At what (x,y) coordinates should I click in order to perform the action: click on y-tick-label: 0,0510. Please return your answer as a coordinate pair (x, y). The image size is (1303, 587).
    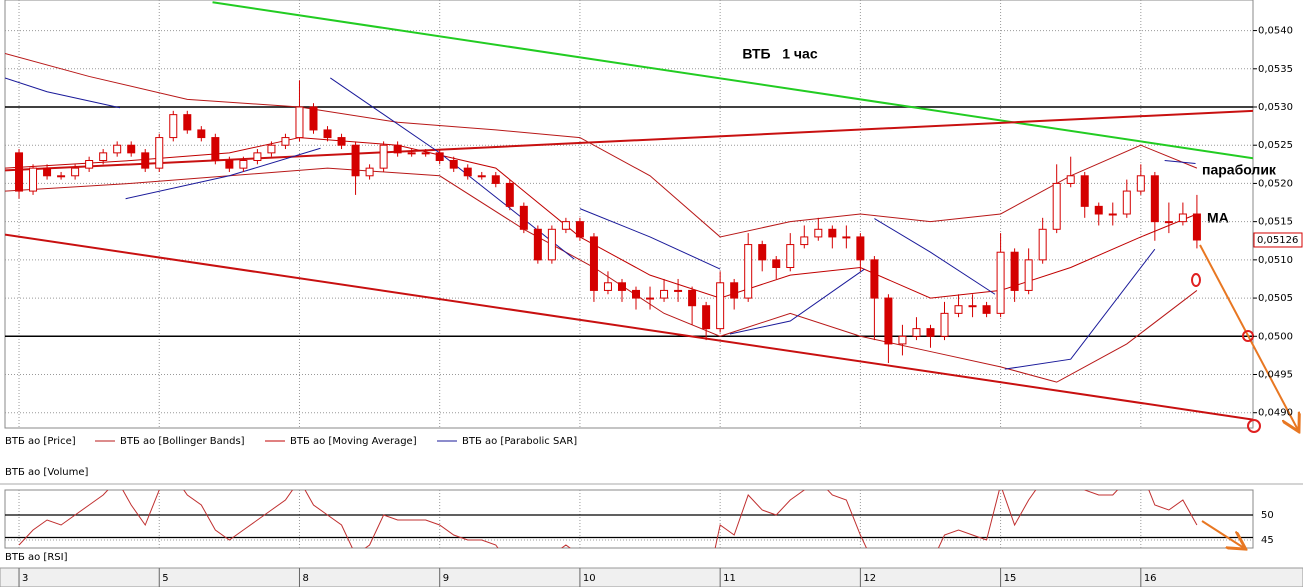
    Looking at the image, I should click on (1275, 260).